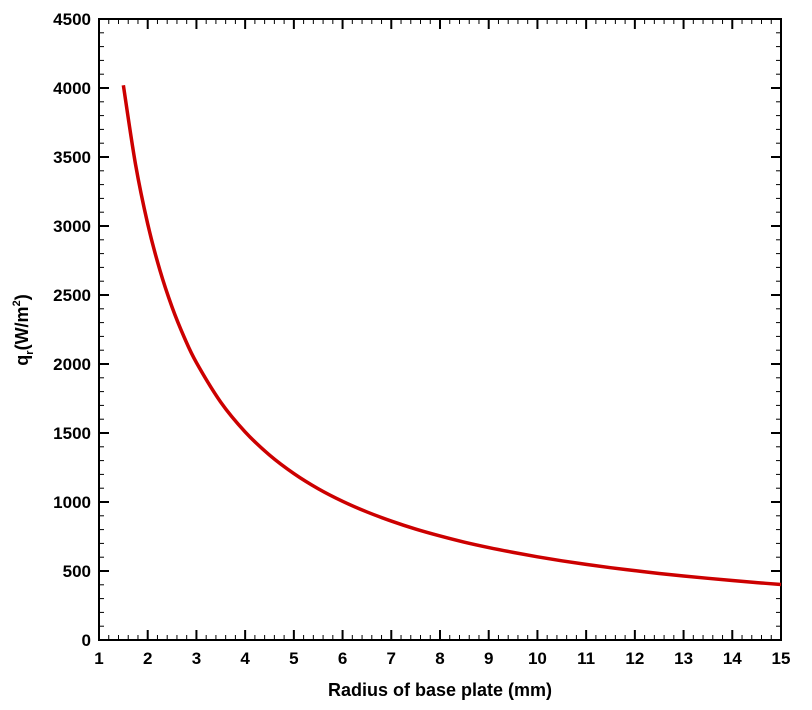 The height and width of the screenshot is (710, 812). I want to click on y-axis-title-superscript: 2, so click(17, 303).